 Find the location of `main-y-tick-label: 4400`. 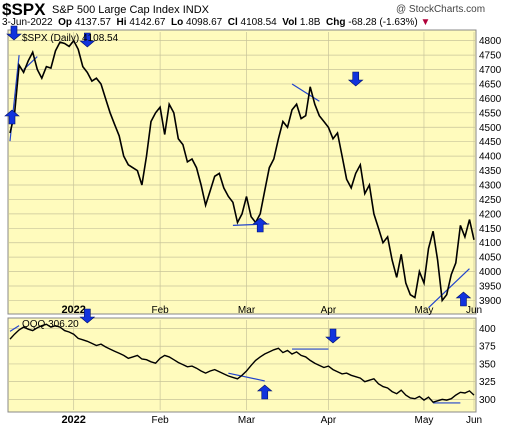

main-y-tick-label: 4400 is located at coordinates (490, 157).